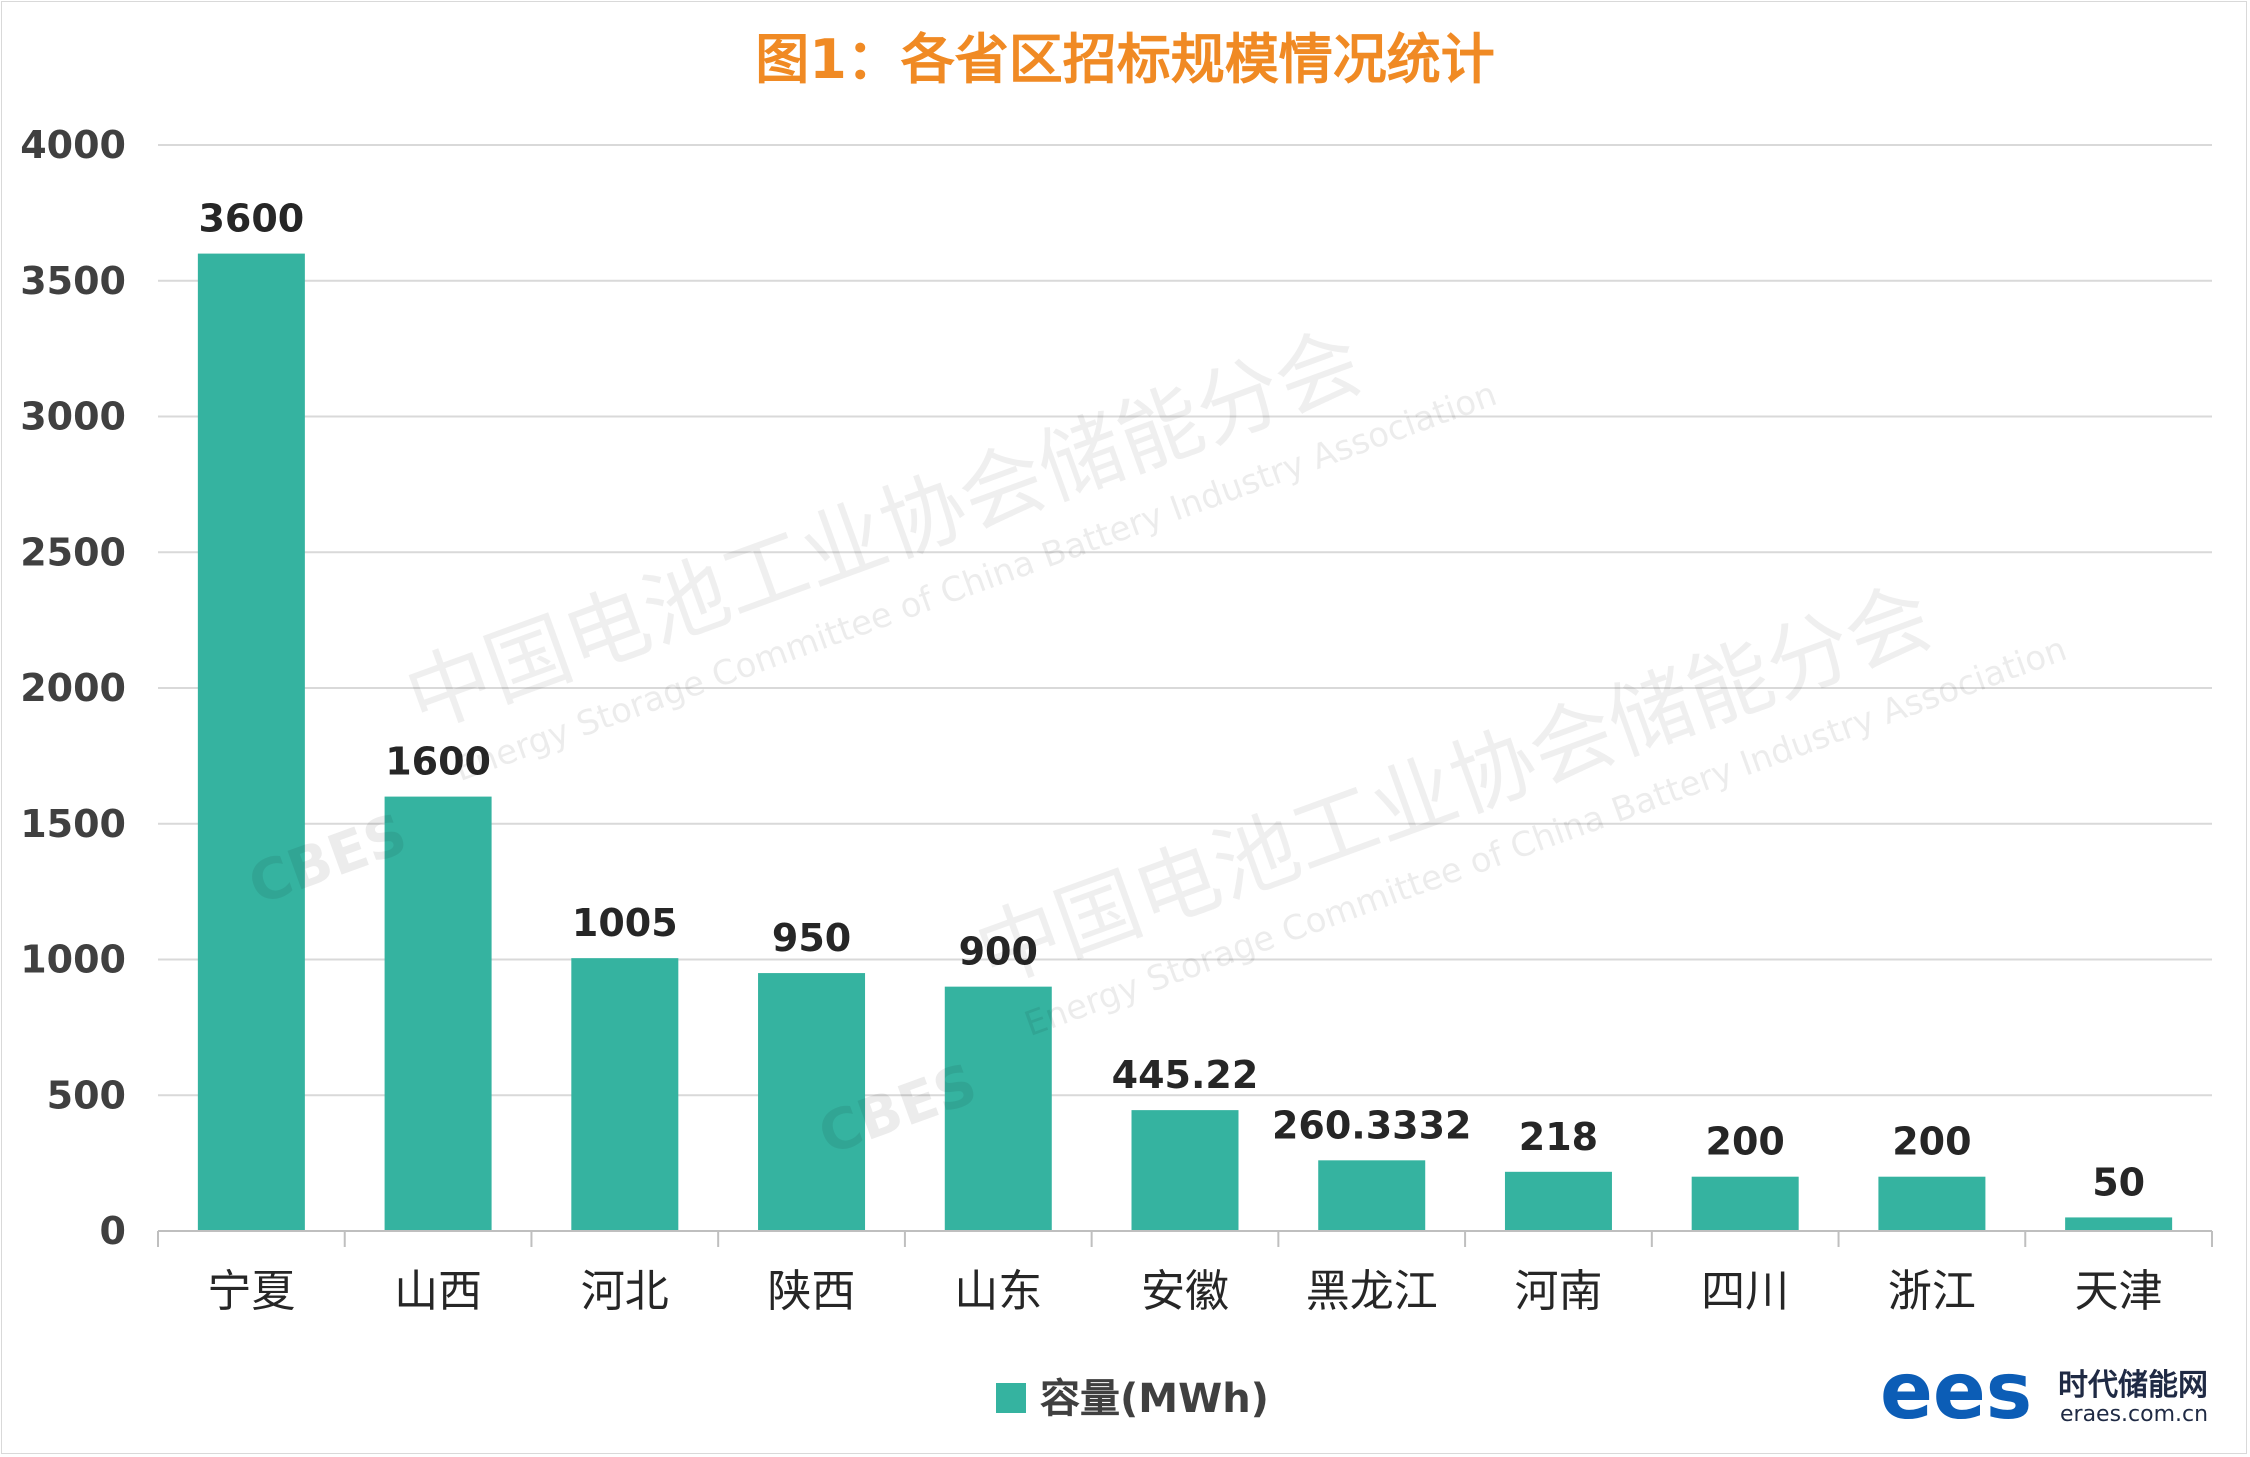 The width and height of the screenshot is (2250, 1457). I want to click on y-tick-label: 2000, so click(73, 688).